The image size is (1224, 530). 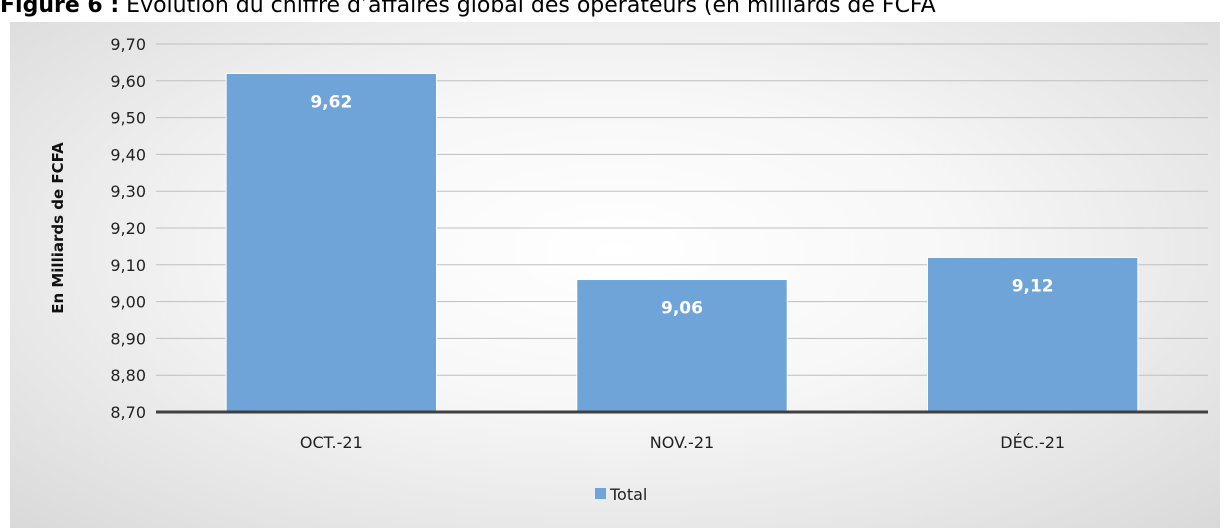 What do you see at coordinates (1033, 286) in the screenshot?
I see `data-label: 9,12` at bounding box center [1033, 286].